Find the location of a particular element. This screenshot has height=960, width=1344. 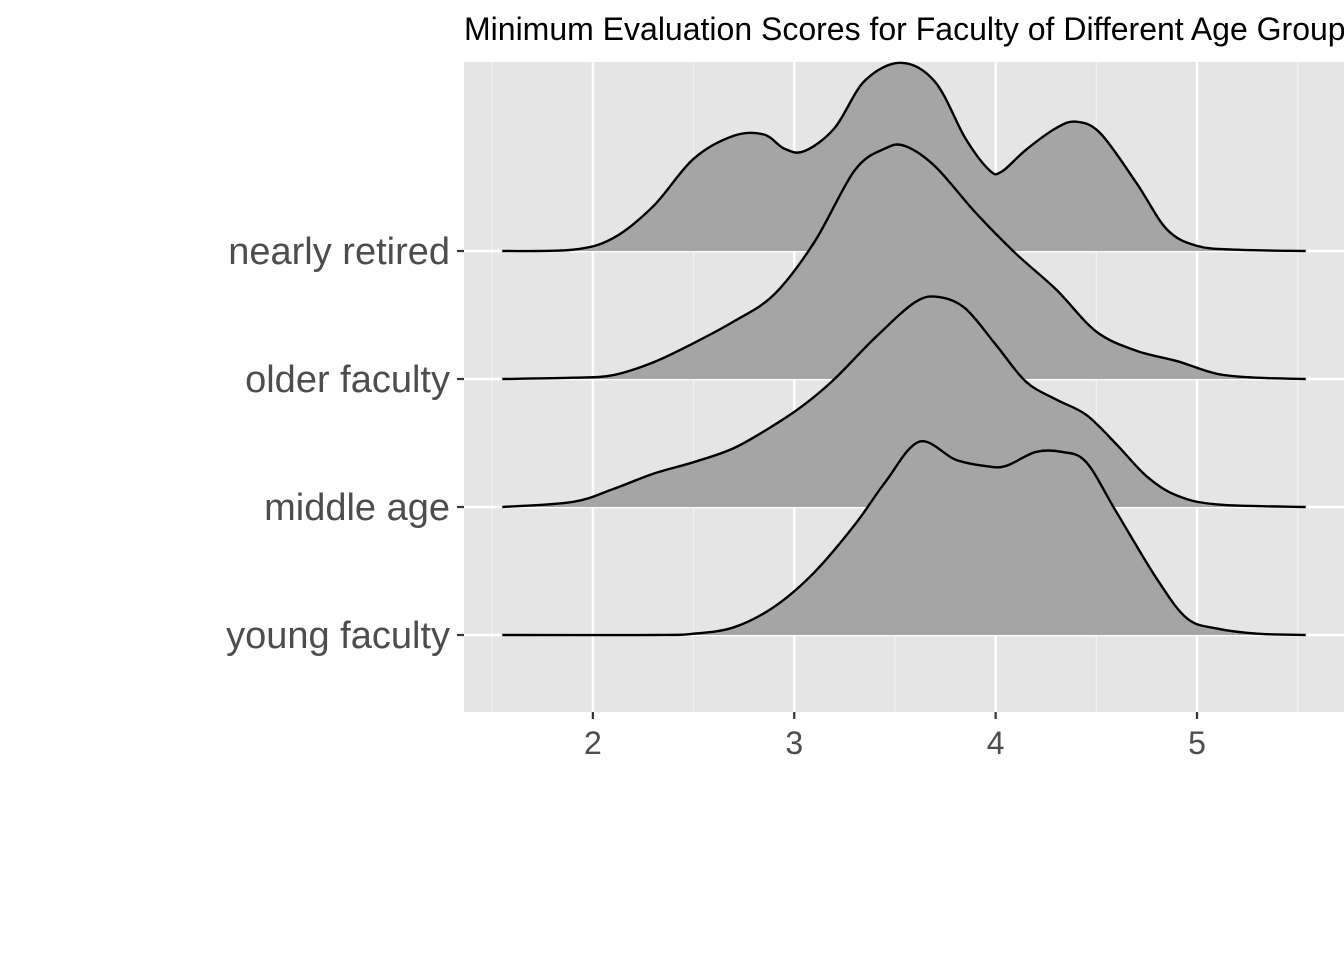

y-tick-label: middle age is located at coordinates (357, 508).